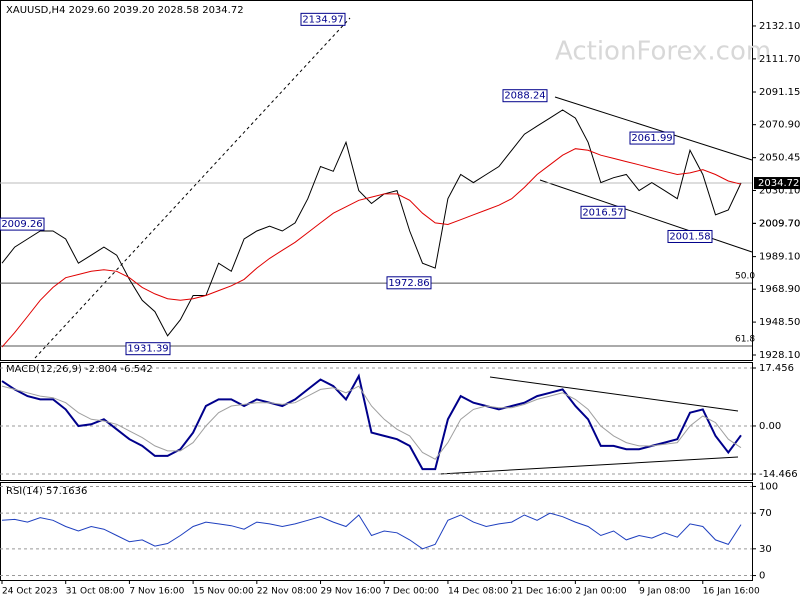 This screenshot has width=800, height=600. Describe the element at coordinates (779, 125) in the screenshot. I see `y-tick-label: 2070.90` at that location.